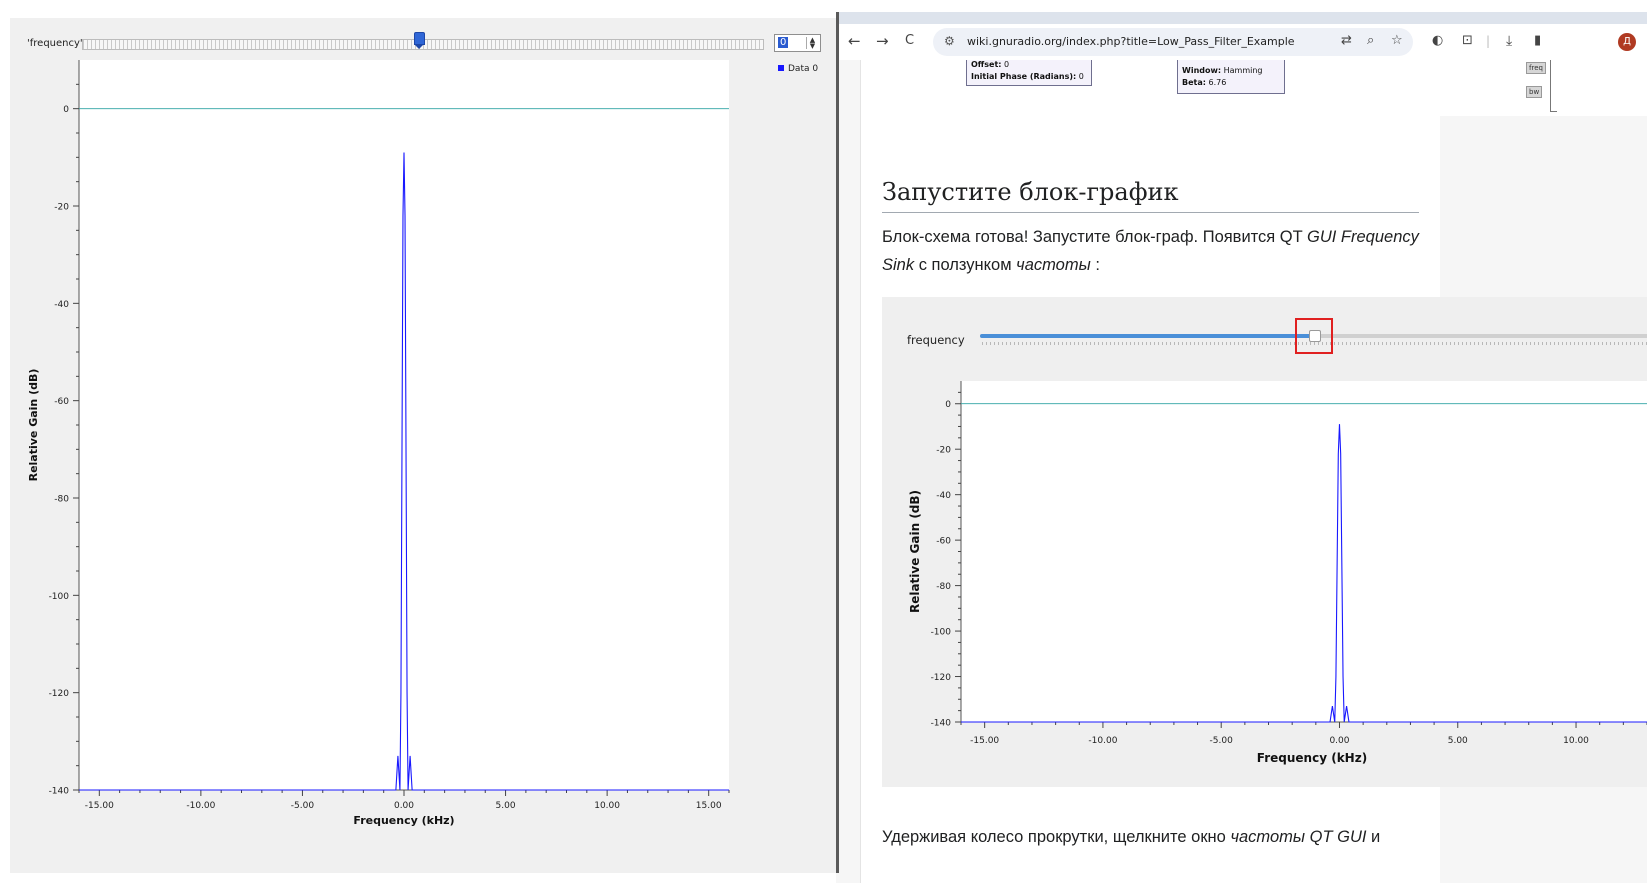 Image resolution: width=1647 pixels, height=883 pixels. What do you see at coordinates (506, 806) in the screenshot?
I see `qt-chart-x-tick-label: 5.00` at bounding box center [506, 806].